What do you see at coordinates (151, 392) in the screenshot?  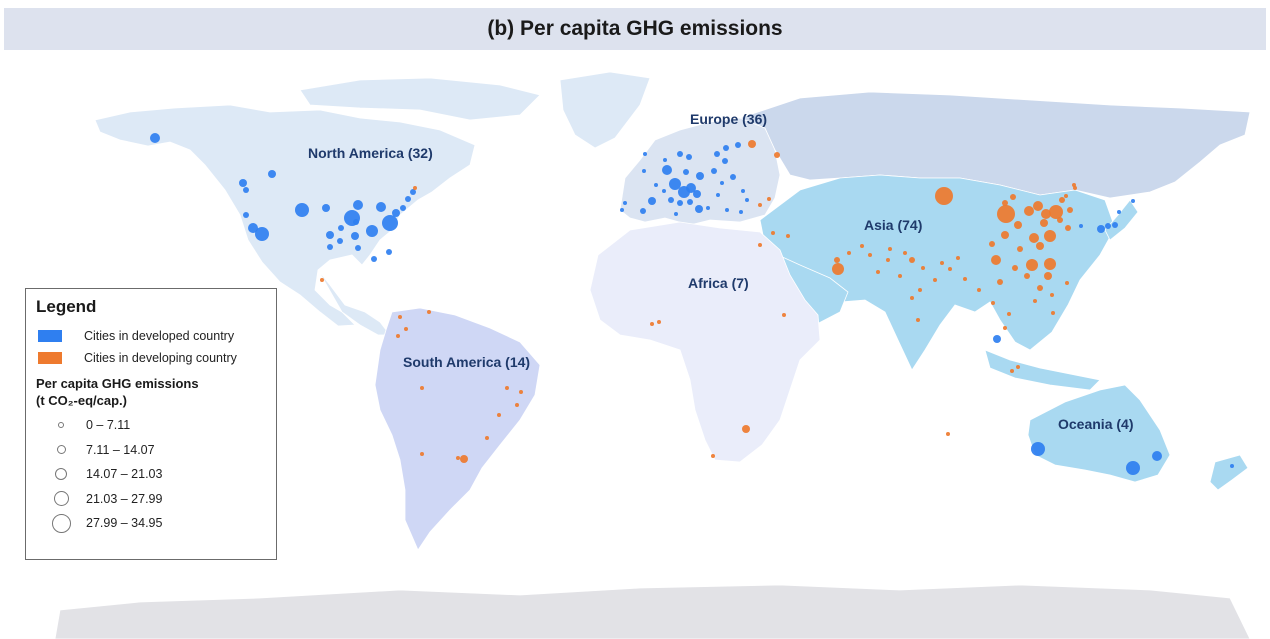 I see `legend-size-title: Per capita GHG emissions (t CO₂-eq/cap.)` at bounding box center [151, 392].